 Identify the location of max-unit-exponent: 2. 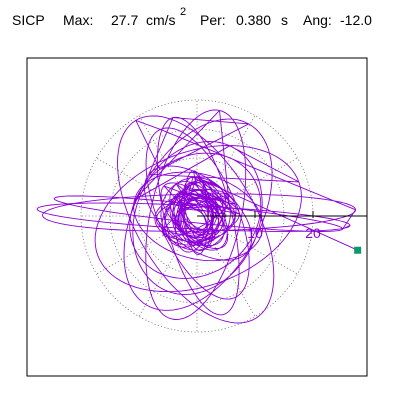
(183, 12).